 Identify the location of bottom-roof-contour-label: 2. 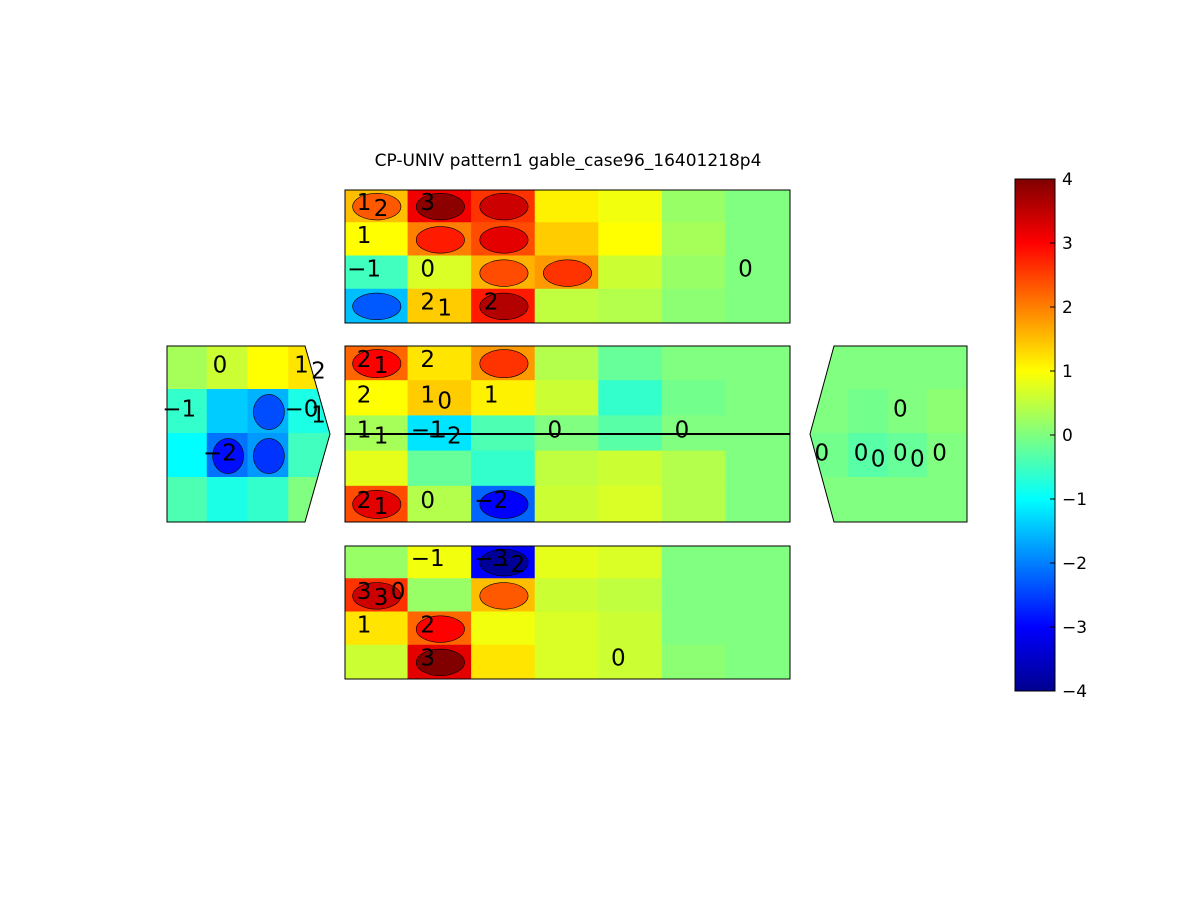
(427, 625).